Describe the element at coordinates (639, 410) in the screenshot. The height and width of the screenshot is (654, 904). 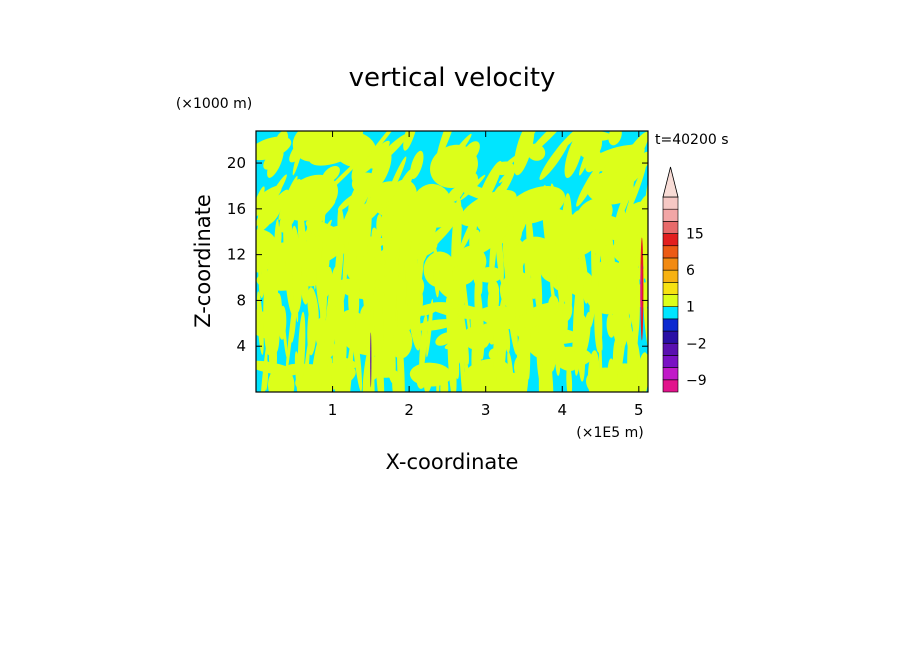
I see `x-tick-label: 5` at that location.